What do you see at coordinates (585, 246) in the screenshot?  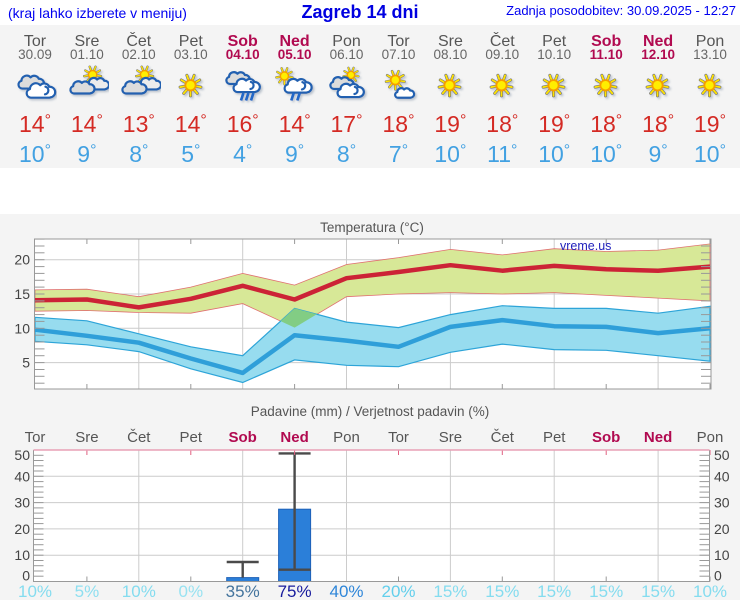 I see `svg-text: vreme.us` at bounding box center [585, 246].